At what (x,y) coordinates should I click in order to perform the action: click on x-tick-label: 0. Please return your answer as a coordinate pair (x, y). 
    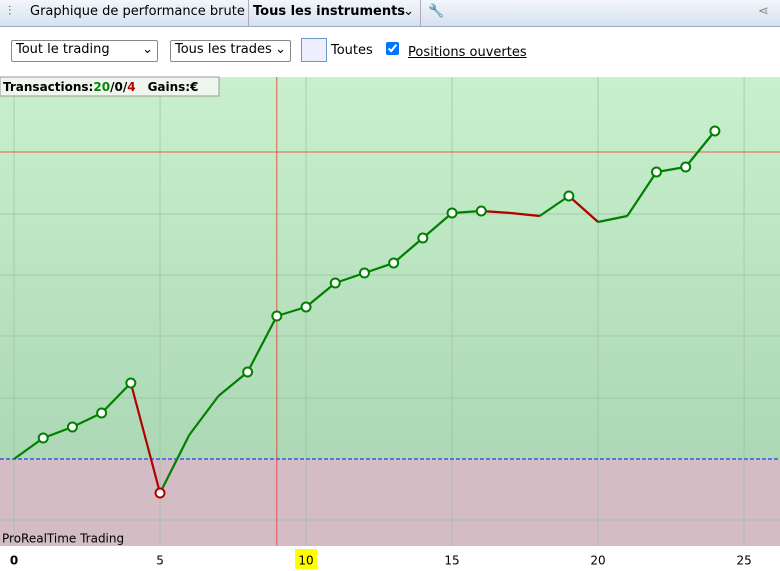
    Looking at the image, I should click on (14, 561).